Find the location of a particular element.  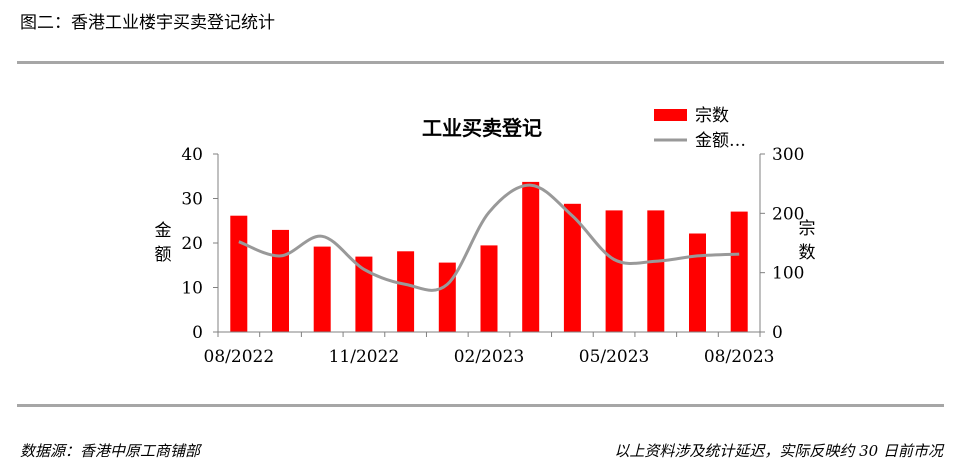

legend-bar-label: 宗数 is located at coordinates (712, 116).